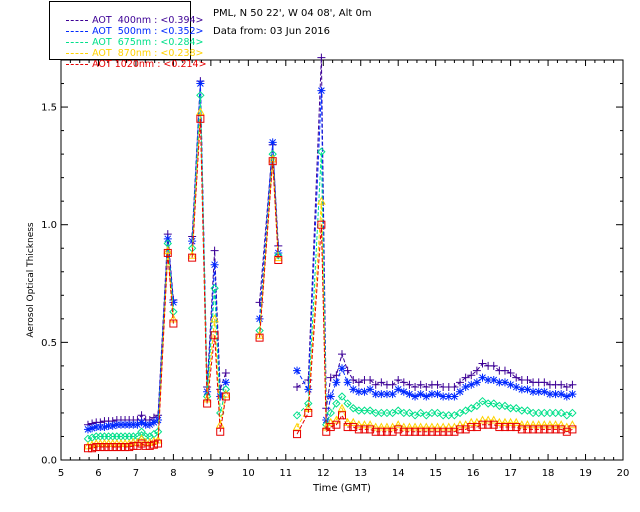 The height and width of the screenshot is (512, 640). I want to click on series-line-segment, so click(269, 249).